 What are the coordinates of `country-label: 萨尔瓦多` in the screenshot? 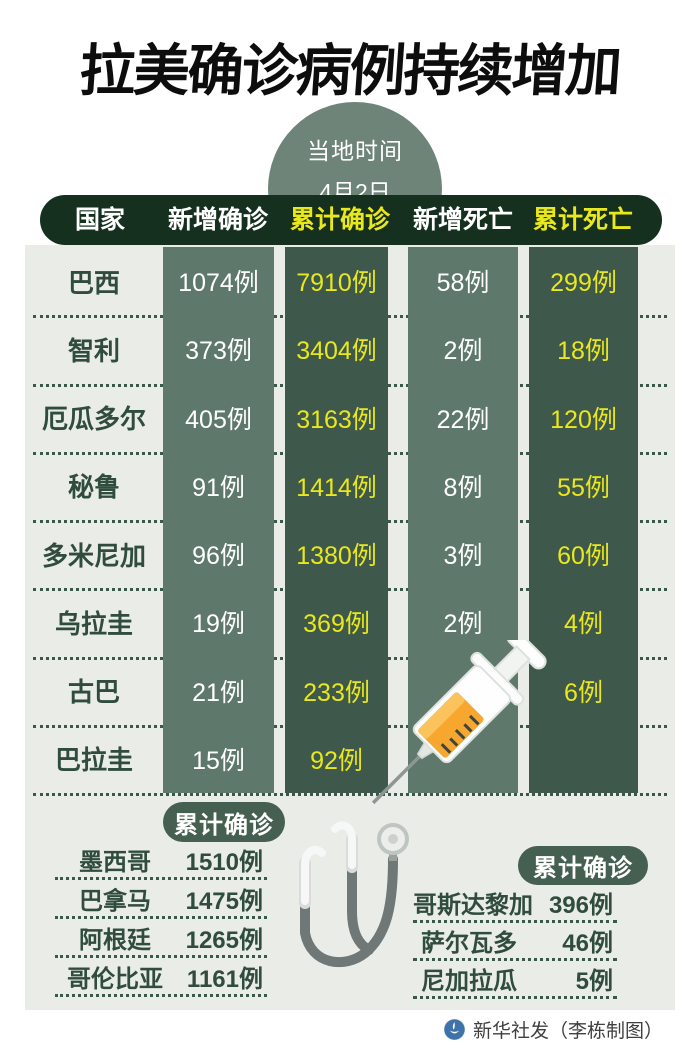 It's located at (469, 943).